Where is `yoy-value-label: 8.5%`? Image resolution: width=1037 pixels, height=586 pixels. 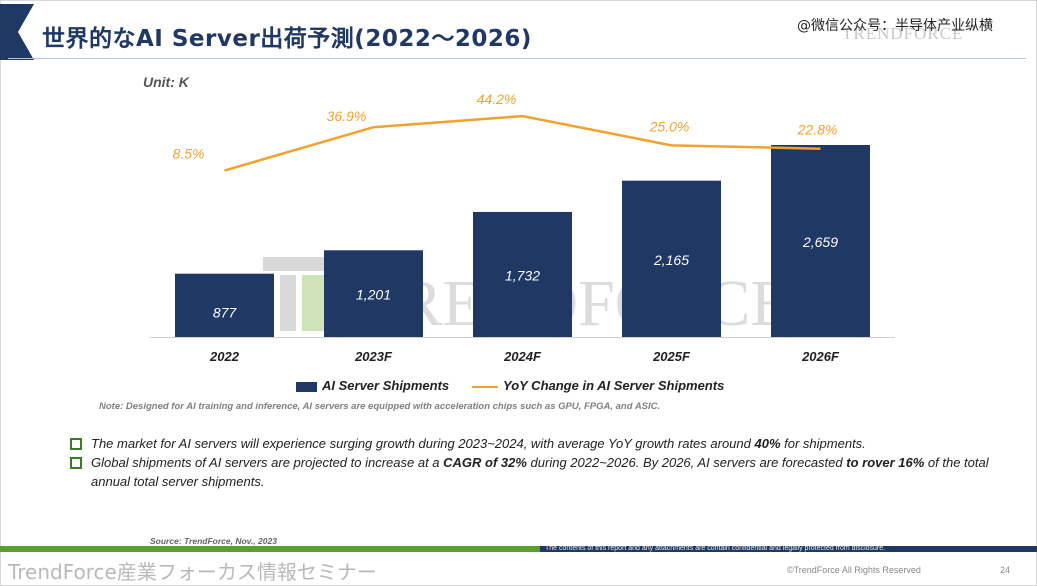 yoy-value-label: 8.5% is located at coordinates (189, 154).